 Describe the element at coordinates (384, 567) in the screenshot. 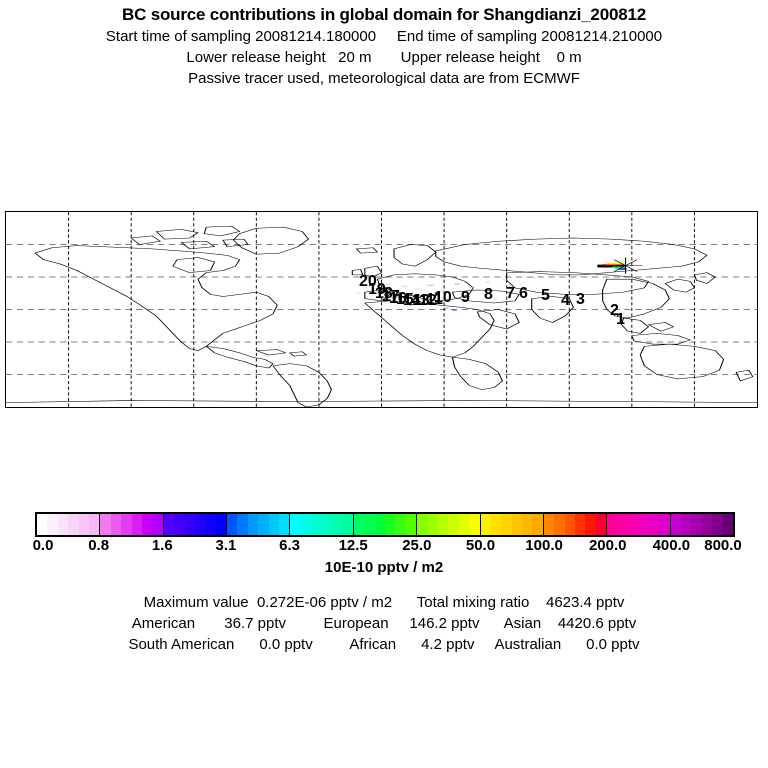

I see `colorbar-unit-label: 10E-10 pptv / m2` at that location.